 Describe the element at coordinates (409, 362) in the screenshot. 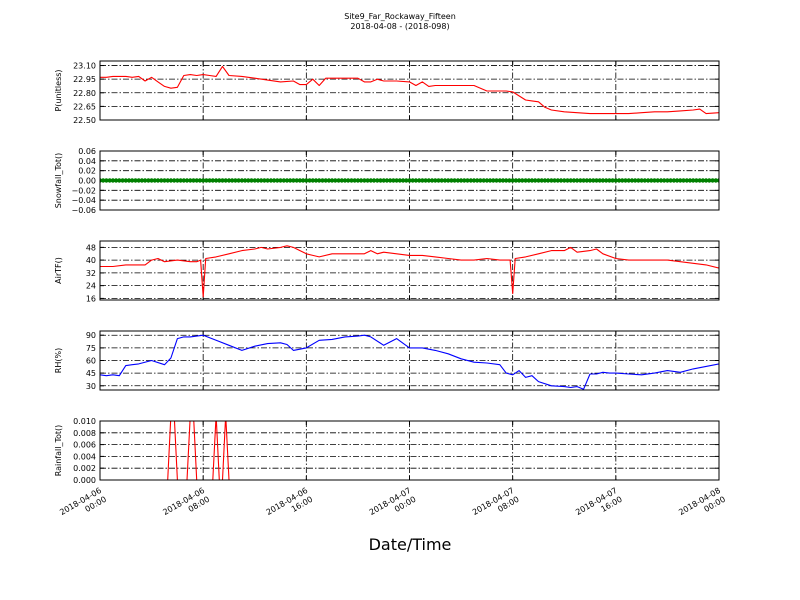

I see `series-line-rh` at that location.